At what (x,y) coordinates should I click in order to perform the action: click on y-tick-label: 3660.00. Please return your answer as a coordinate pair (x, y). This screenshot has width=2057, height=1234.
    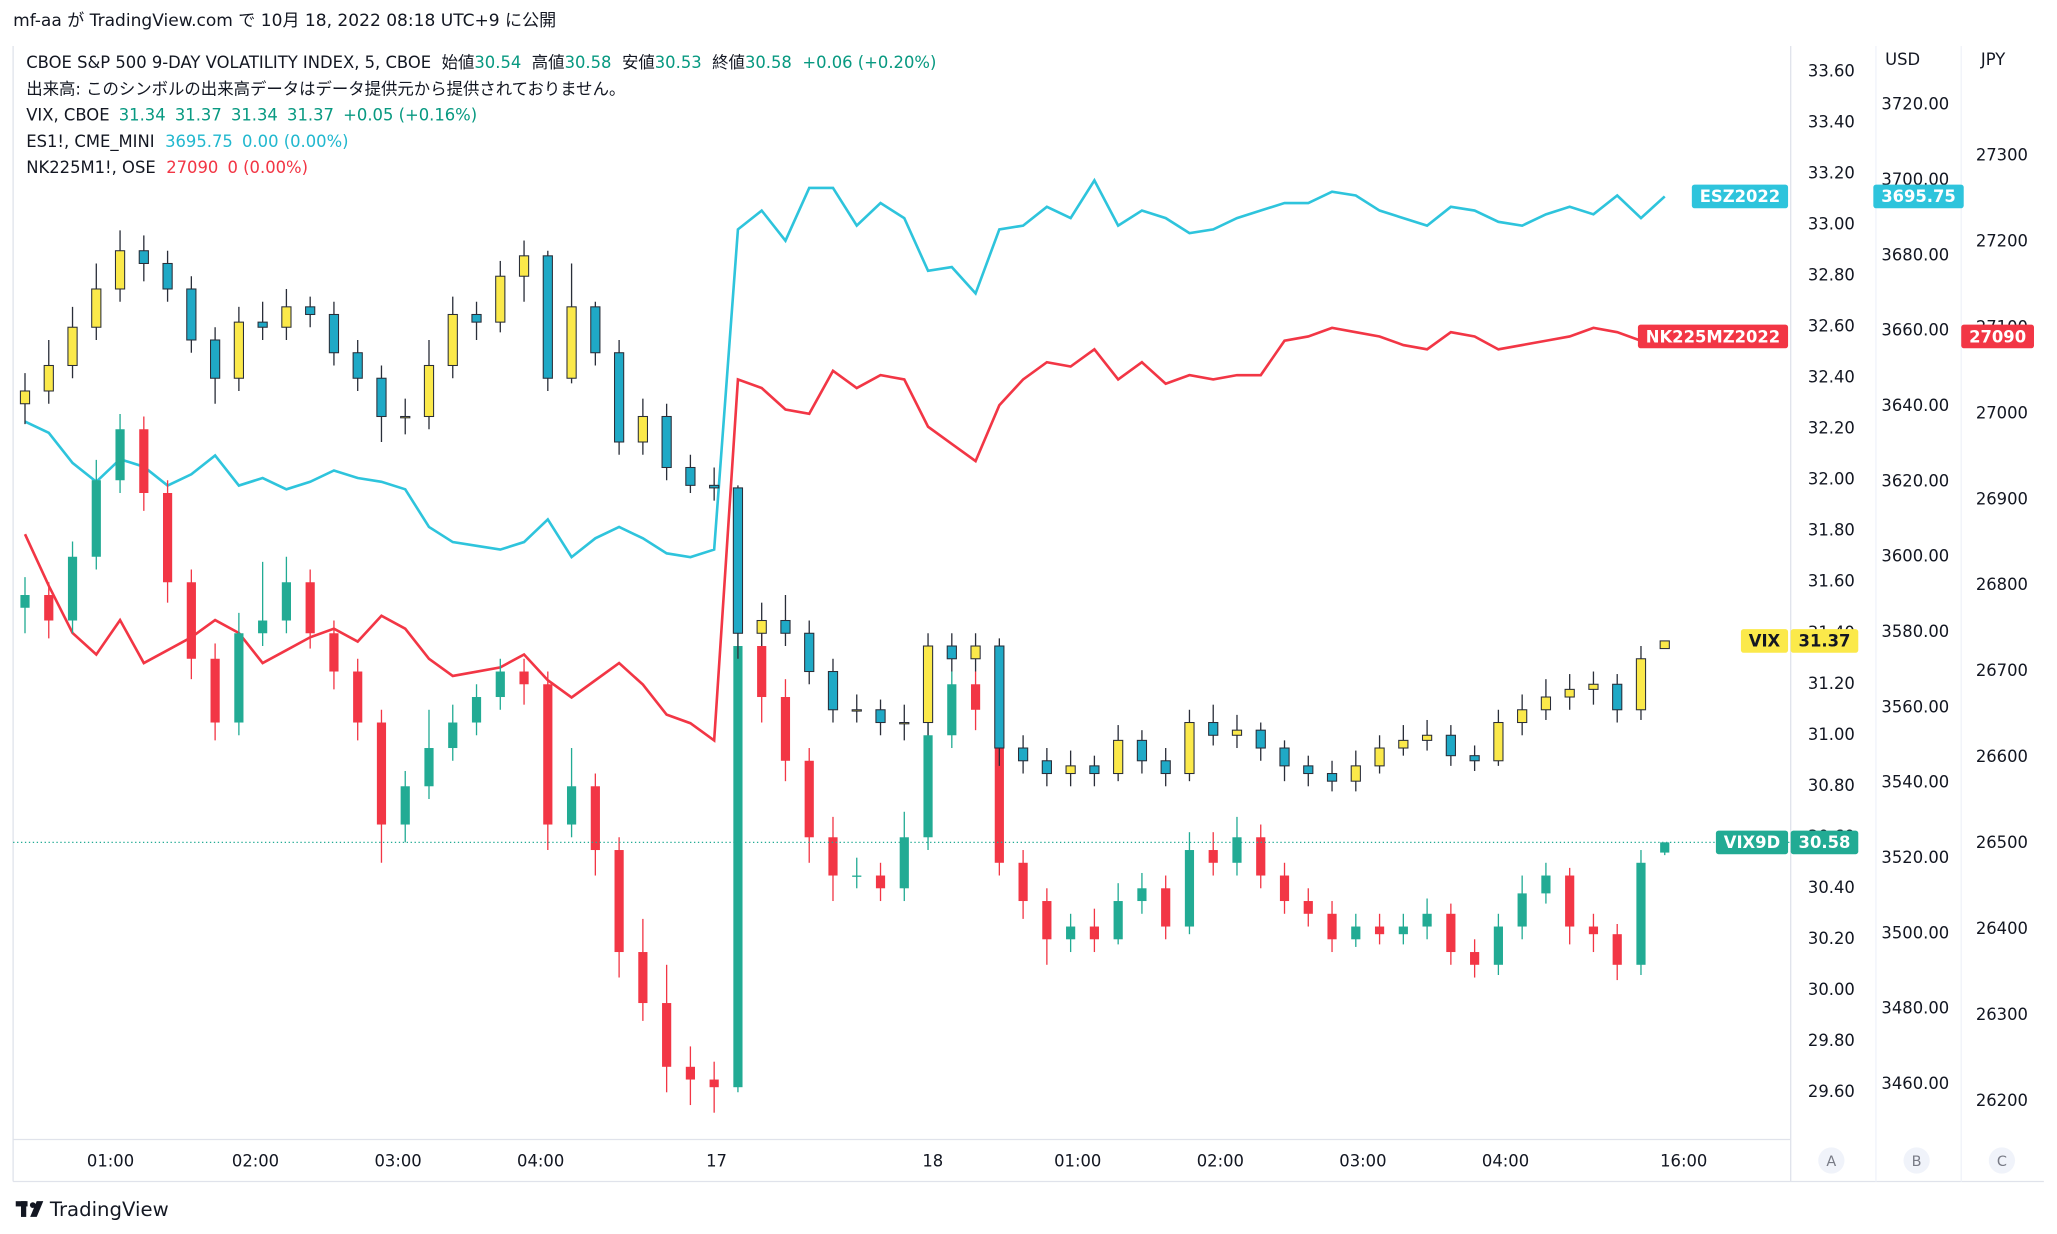
    Looking at the image, I should click on (1915, 330).